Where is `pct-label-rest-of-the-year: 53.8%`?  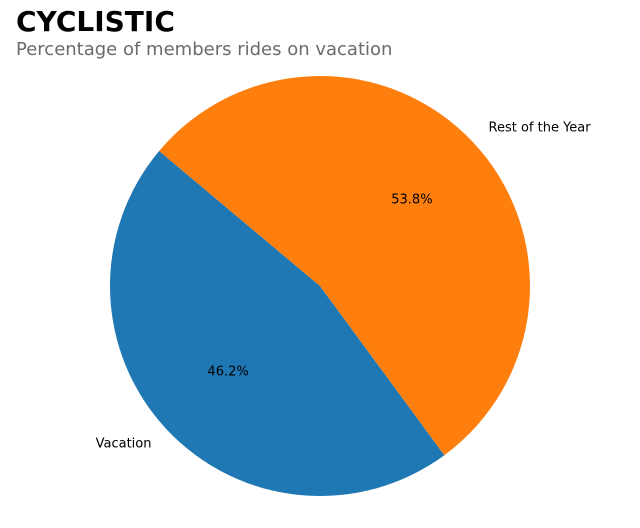 pct-label-rest-of-the-year: 53.8% is located at coordinates (411, 199).